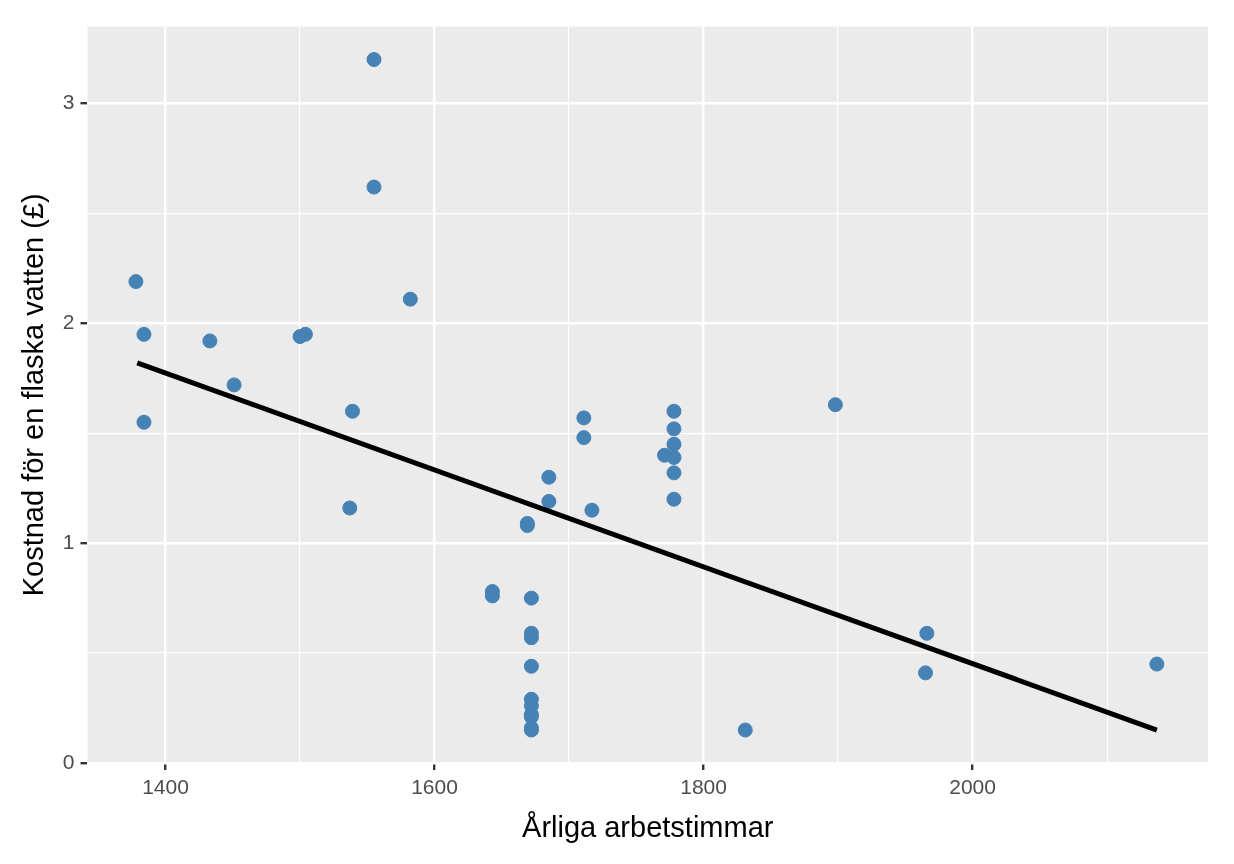 The image size is (1234, 864). I want to click on x-axis-title: Årliga arbetstimmar, so click(648, 826).